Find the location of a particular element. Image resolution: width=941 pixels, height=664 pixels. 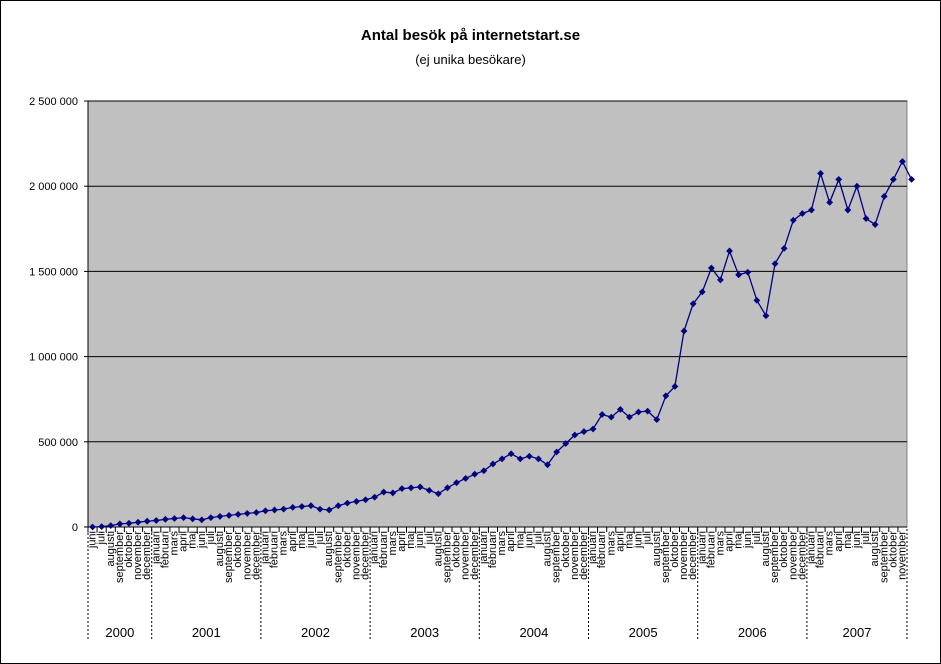

year-label: 2000 is located at coordinates (119, 632).